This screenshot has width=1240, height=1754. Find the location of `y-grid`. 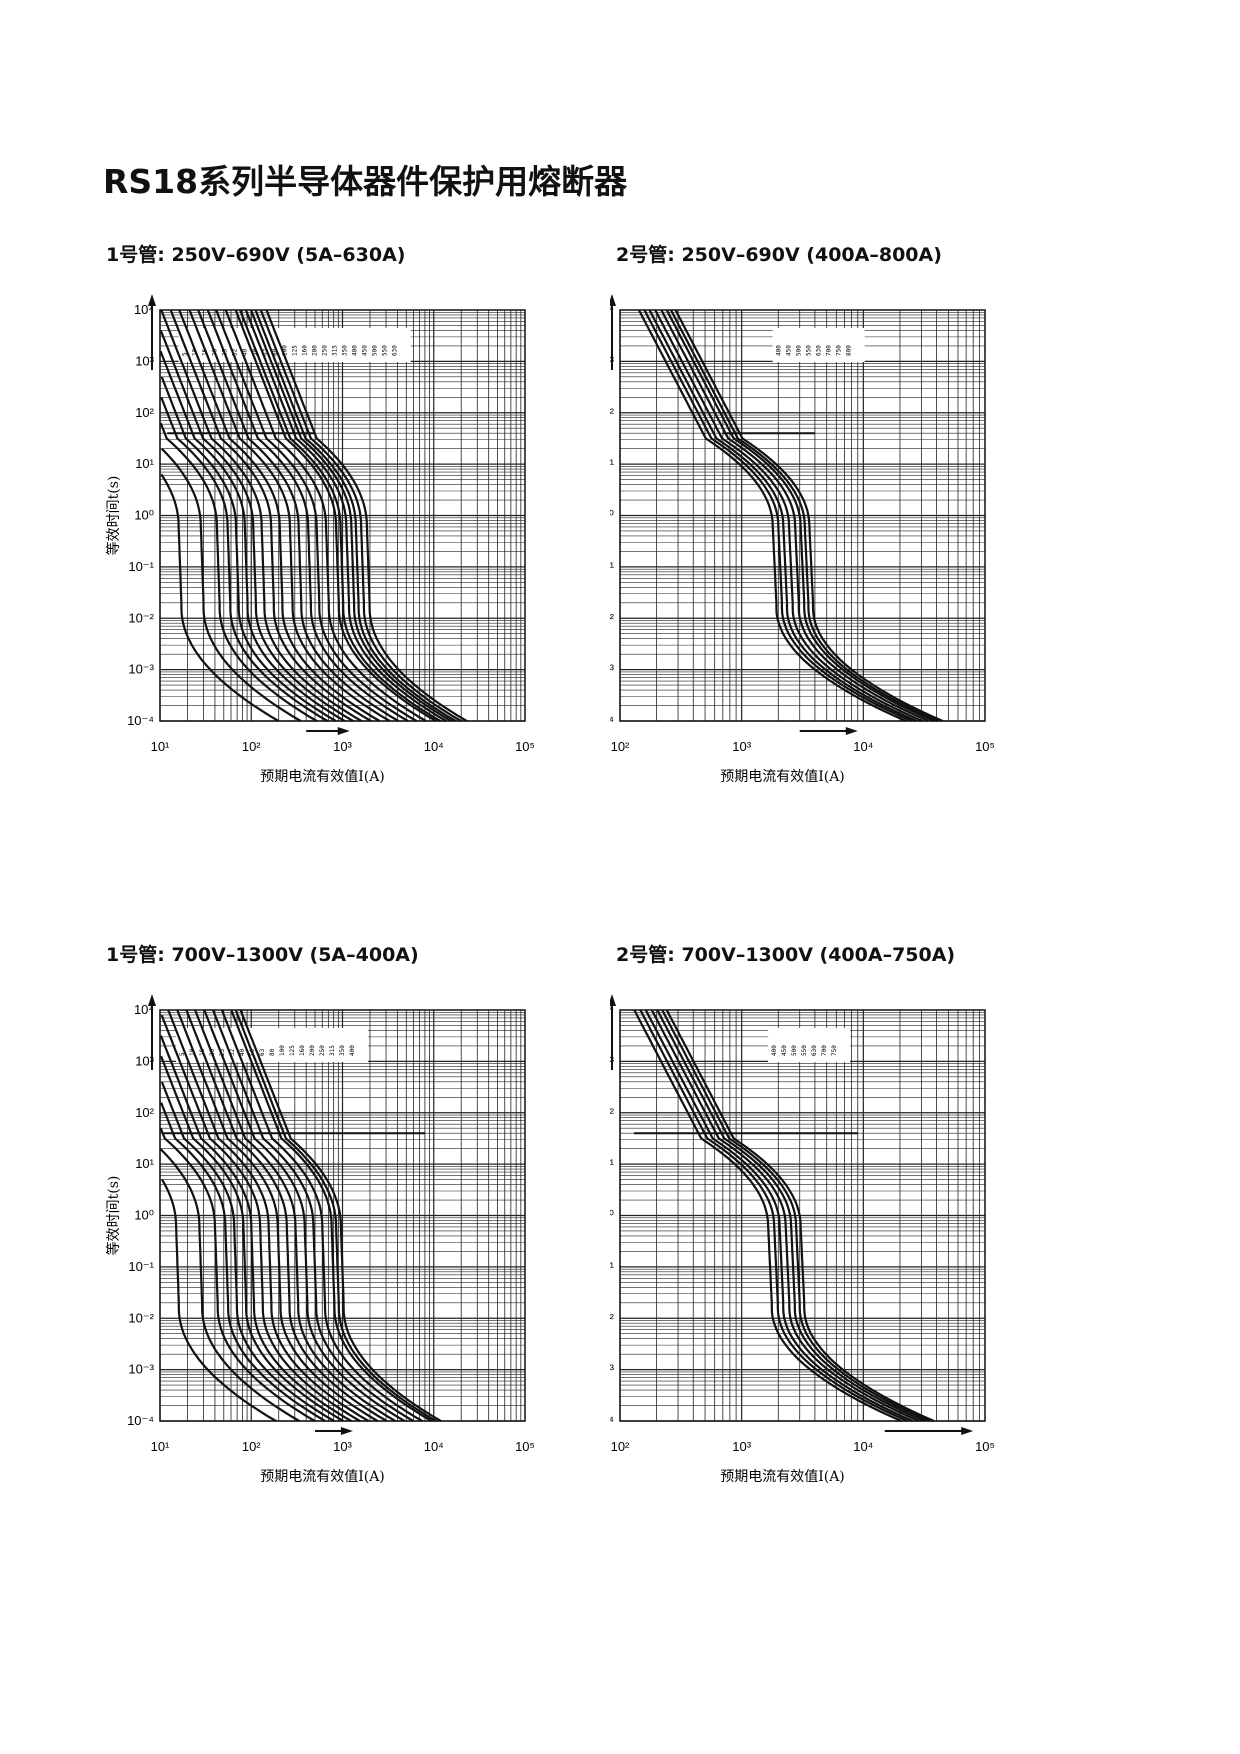

y-grid is located at coordinates (802, 517).